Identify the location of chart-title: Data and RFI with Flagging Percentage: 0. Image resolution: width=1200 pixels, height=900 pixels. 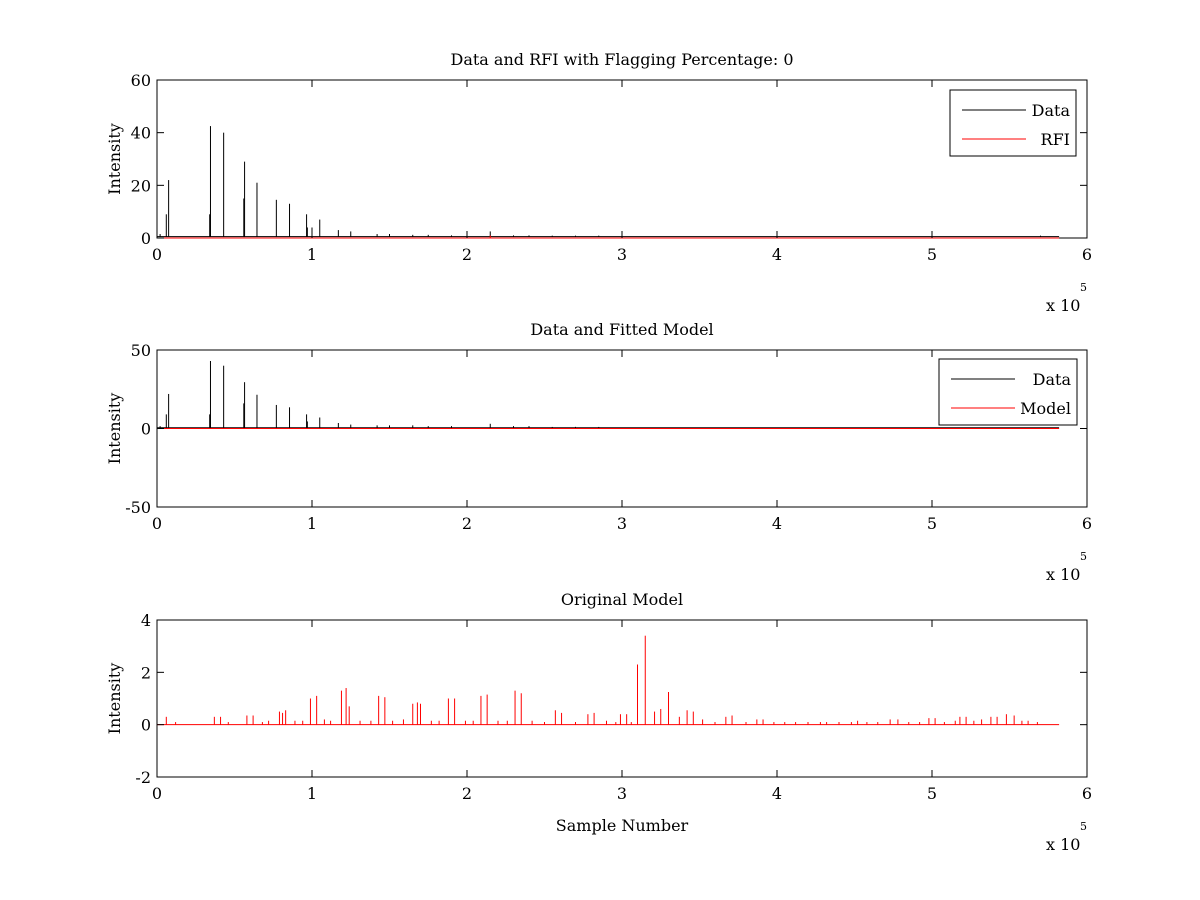
(621, 59).